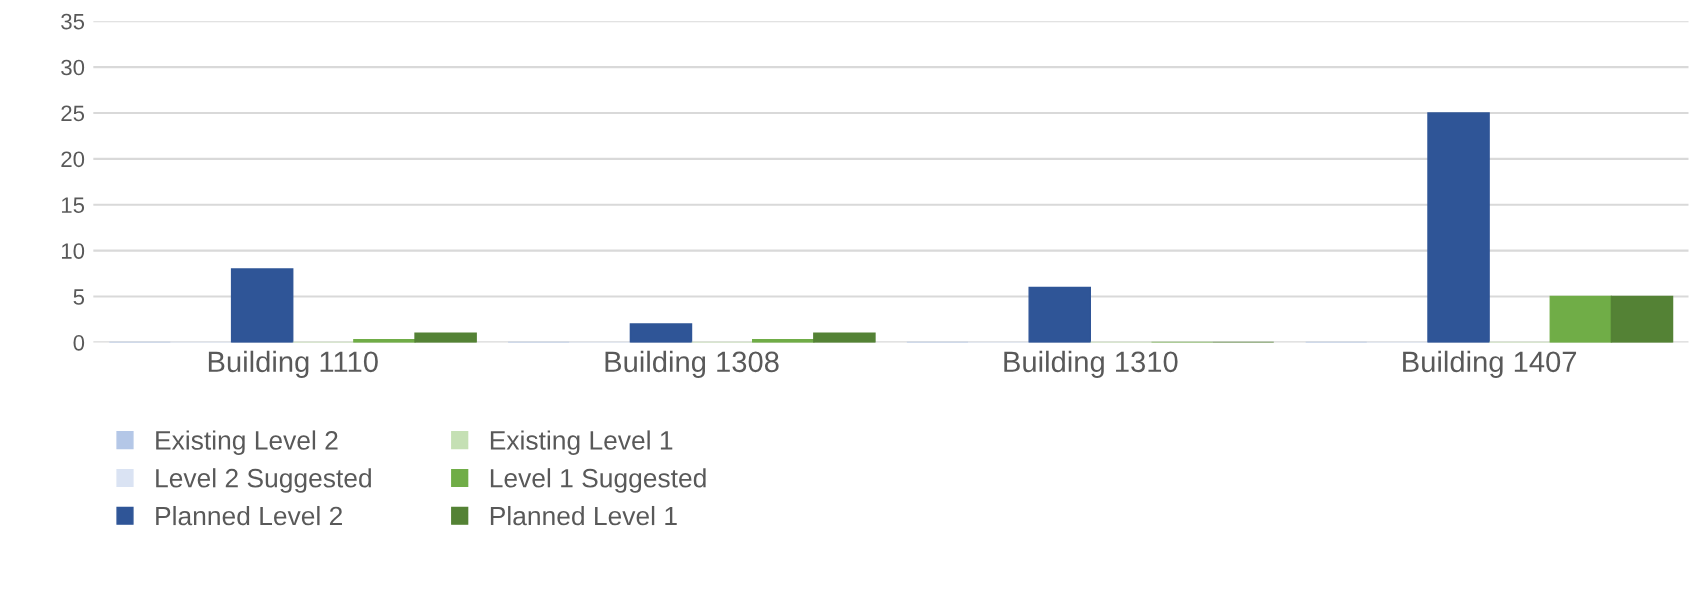  Describe the element at coordinates (73, 159) in the screenshot. I see `y-tick-label: 20` at that location.